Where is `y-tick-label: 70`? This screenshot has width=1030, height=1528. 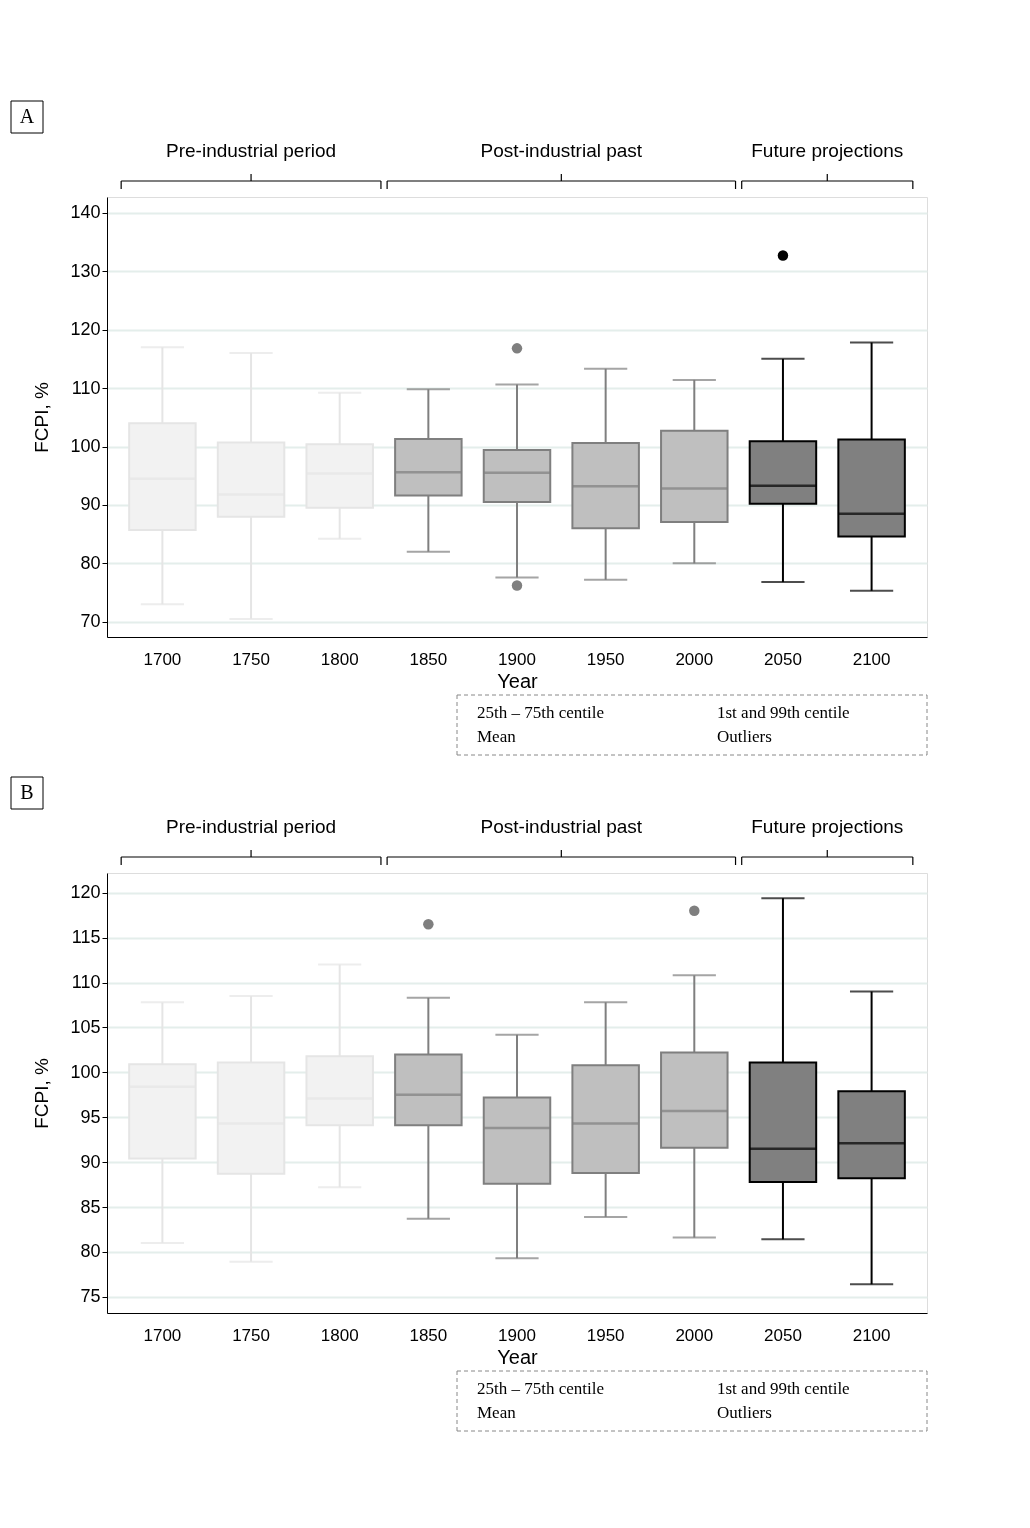 y-tick-label: 70 is located at coordinates (90, 621).